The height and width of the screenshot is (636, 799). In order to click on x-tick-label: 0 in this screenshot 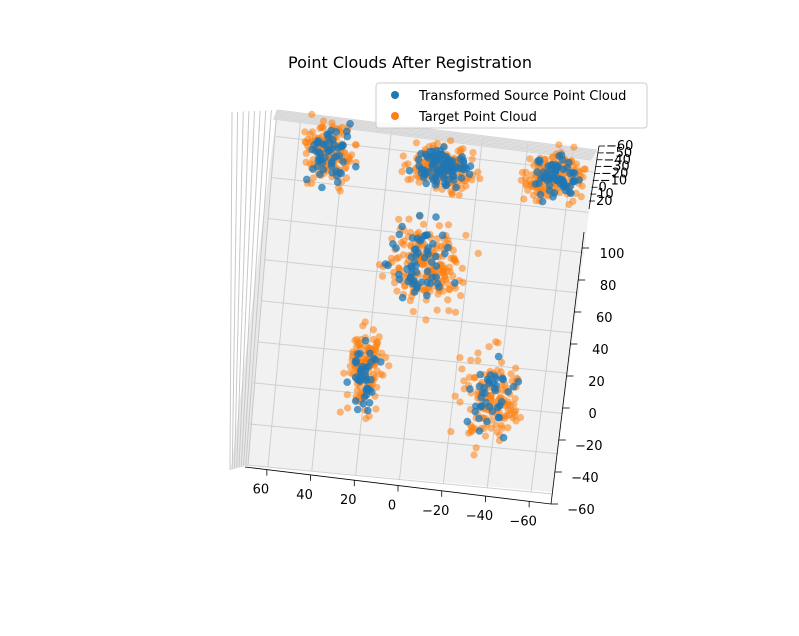, I will do `click(392, 506)`.